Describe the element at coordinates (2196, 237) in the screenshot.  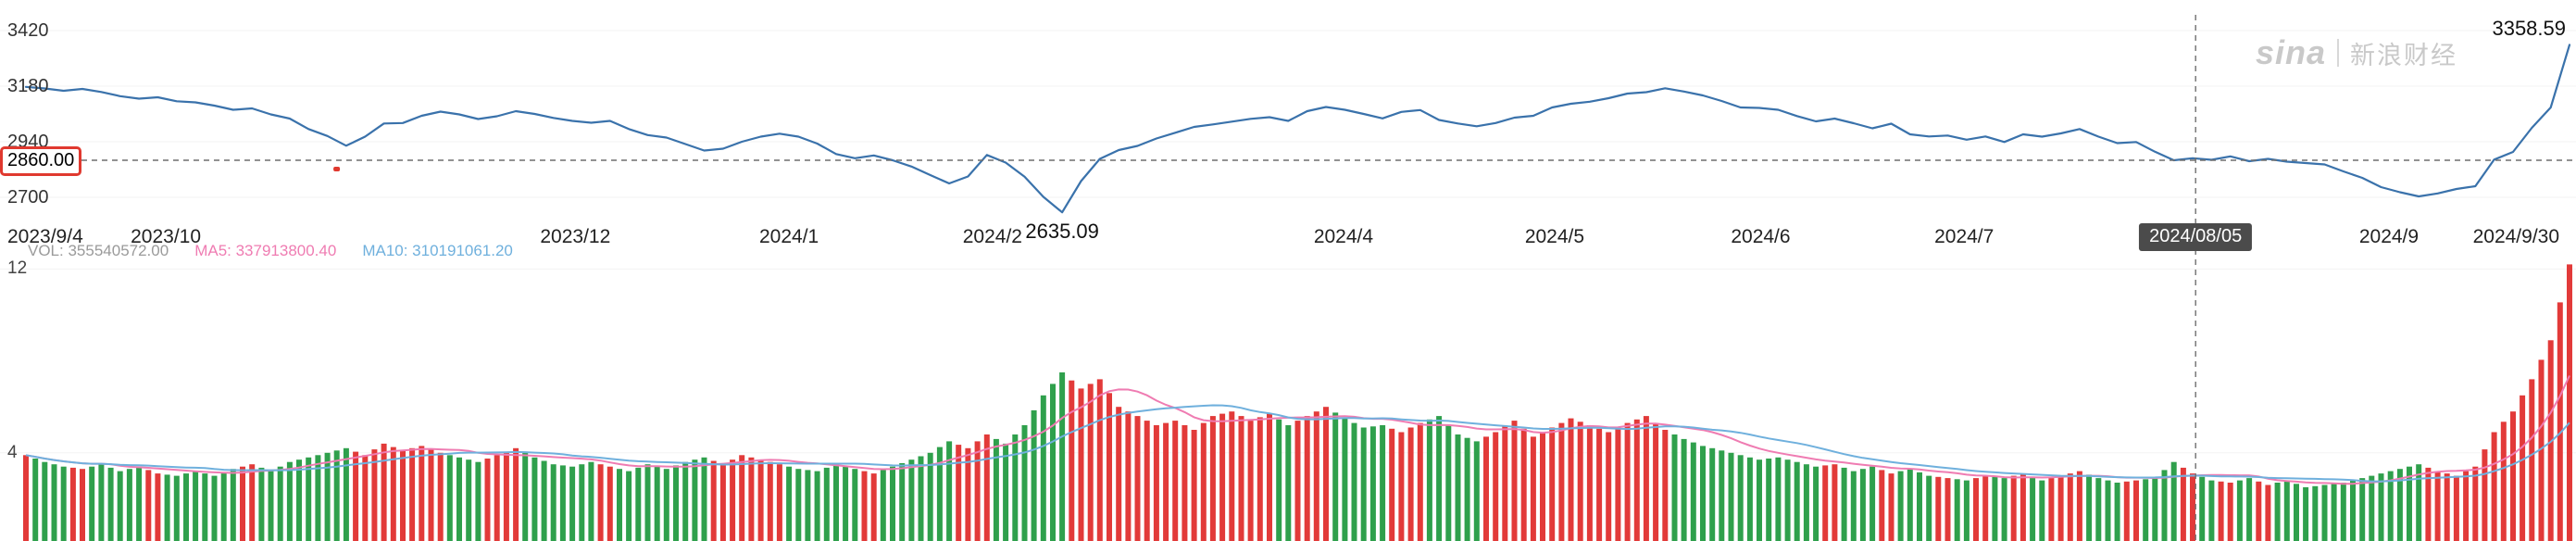
I see `crosshair-date-tag: 2024/08/05` at that location.